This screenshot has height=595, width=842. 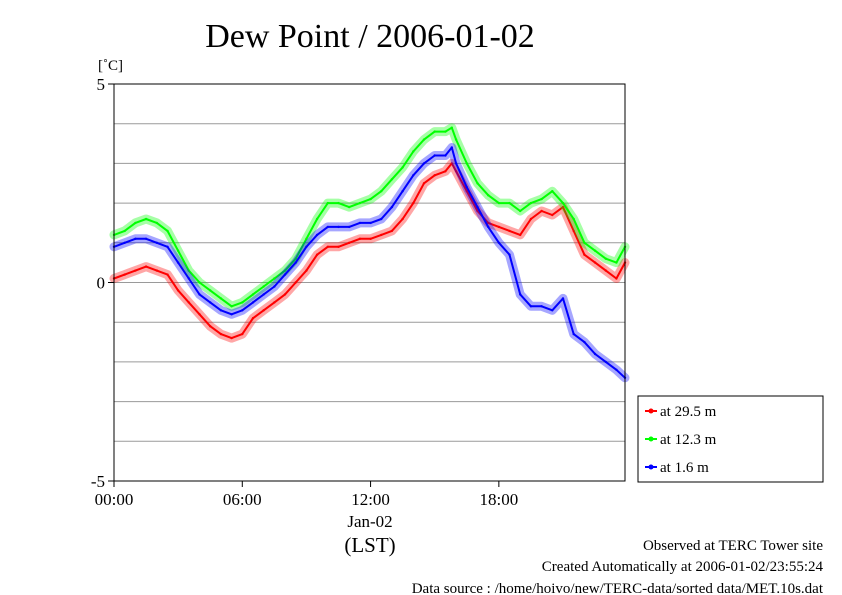 I want to click on x-axis-label: (LST), so click(x=369, y=545).